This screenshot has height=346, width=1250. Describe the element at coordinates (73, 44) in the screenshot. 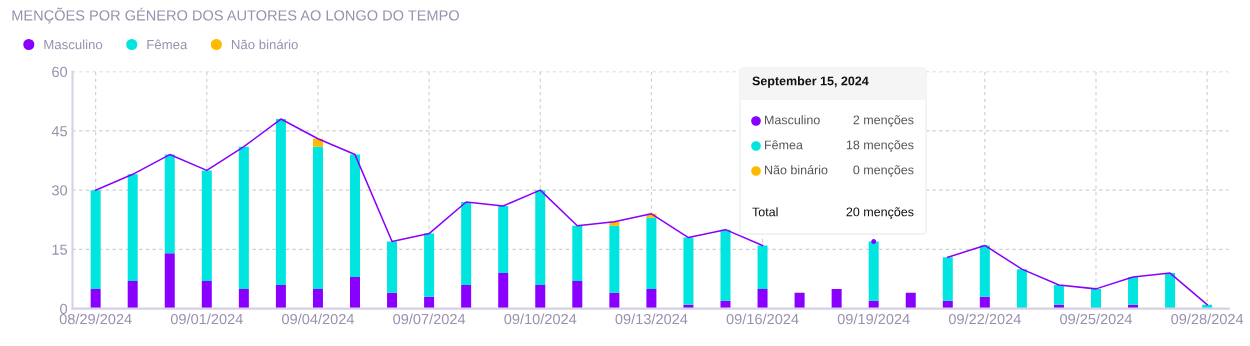

I see `text: Masculino` at that location.